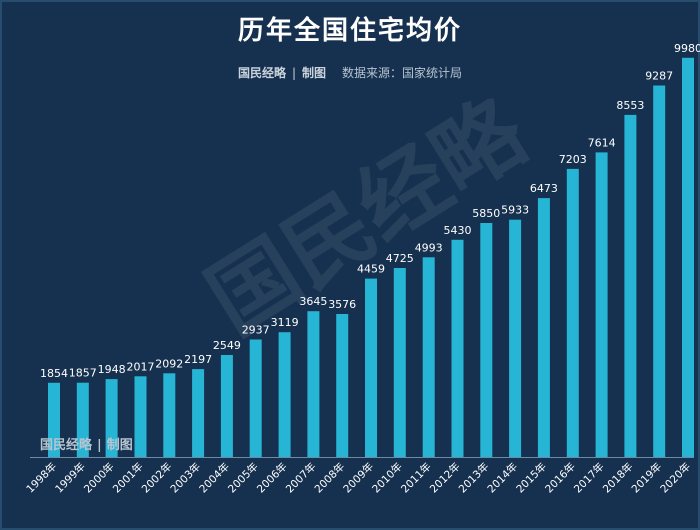 Image resolution: width=700 pixels, height=530 pixels. Describe the element at coordinates (544, 188) in the screenshot. I see `bar-value-label: 6473` at that location.